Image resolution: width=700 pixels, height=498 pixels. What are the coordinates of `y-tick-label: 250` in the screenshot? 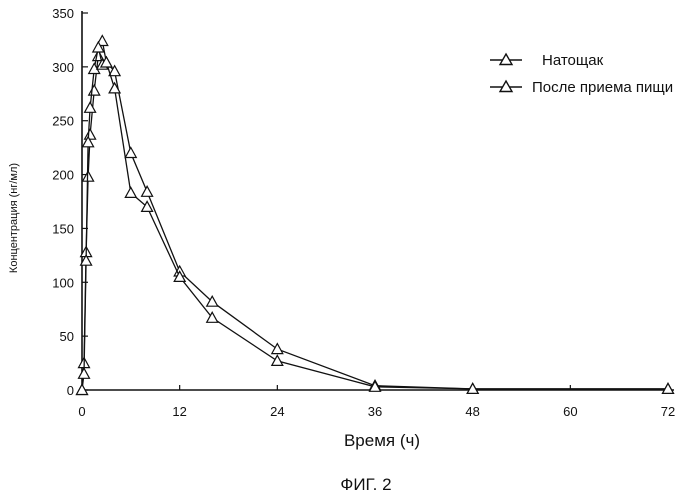 It's located at (63, 121).